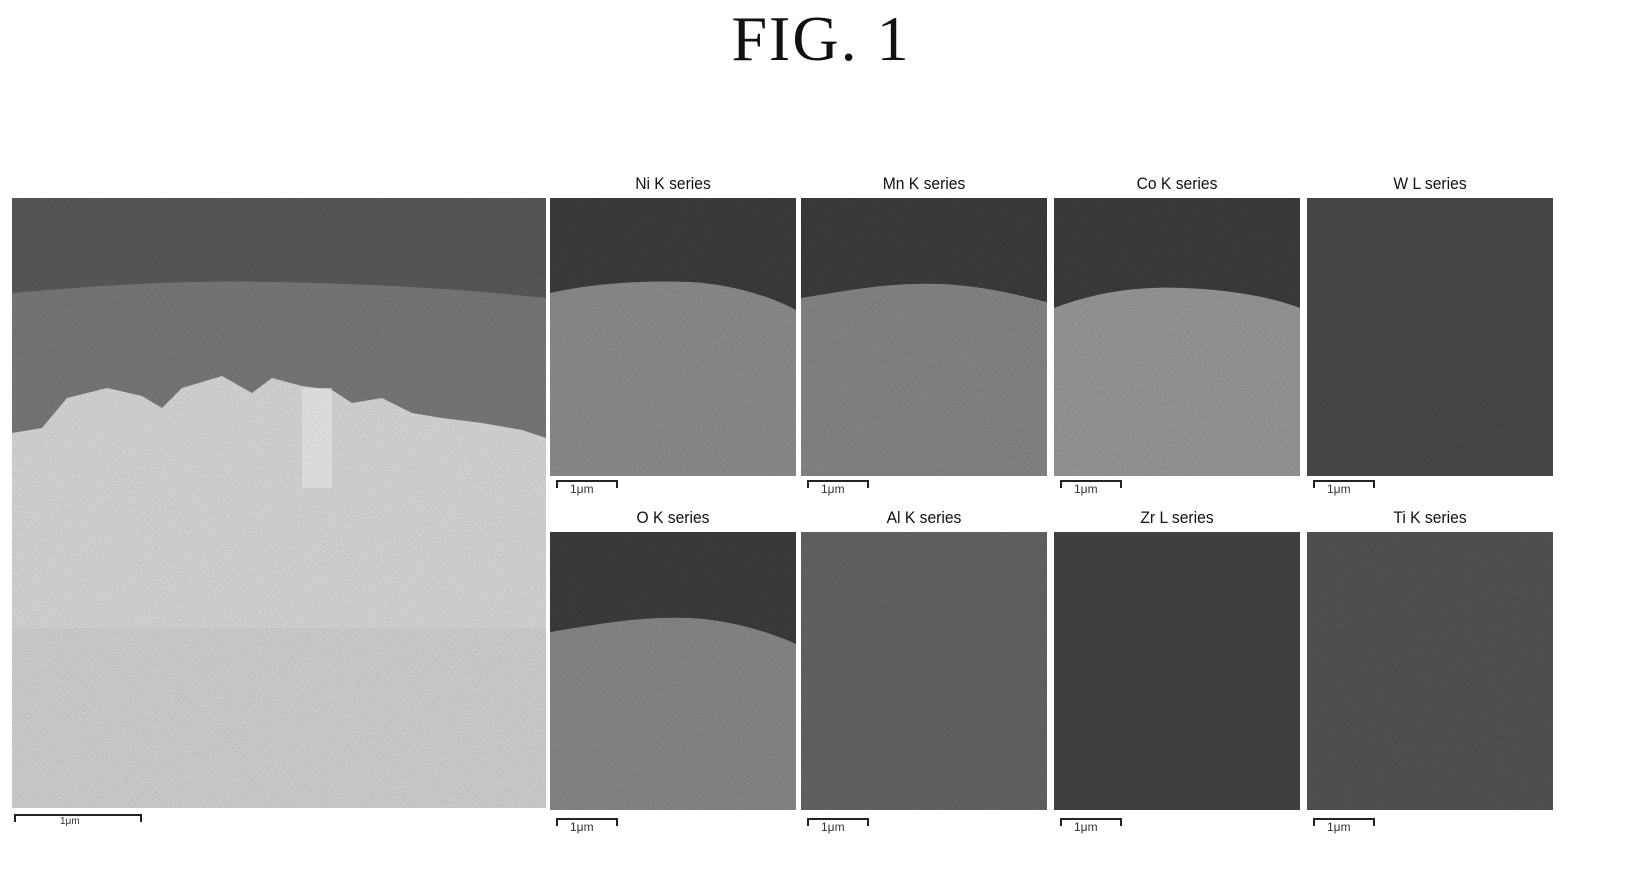 The height and width of the screenshot is (886, 1642). Describe the element at coordinates (821, 39) in the screenshot. I see `figure-title: FIG. 1` at that location.